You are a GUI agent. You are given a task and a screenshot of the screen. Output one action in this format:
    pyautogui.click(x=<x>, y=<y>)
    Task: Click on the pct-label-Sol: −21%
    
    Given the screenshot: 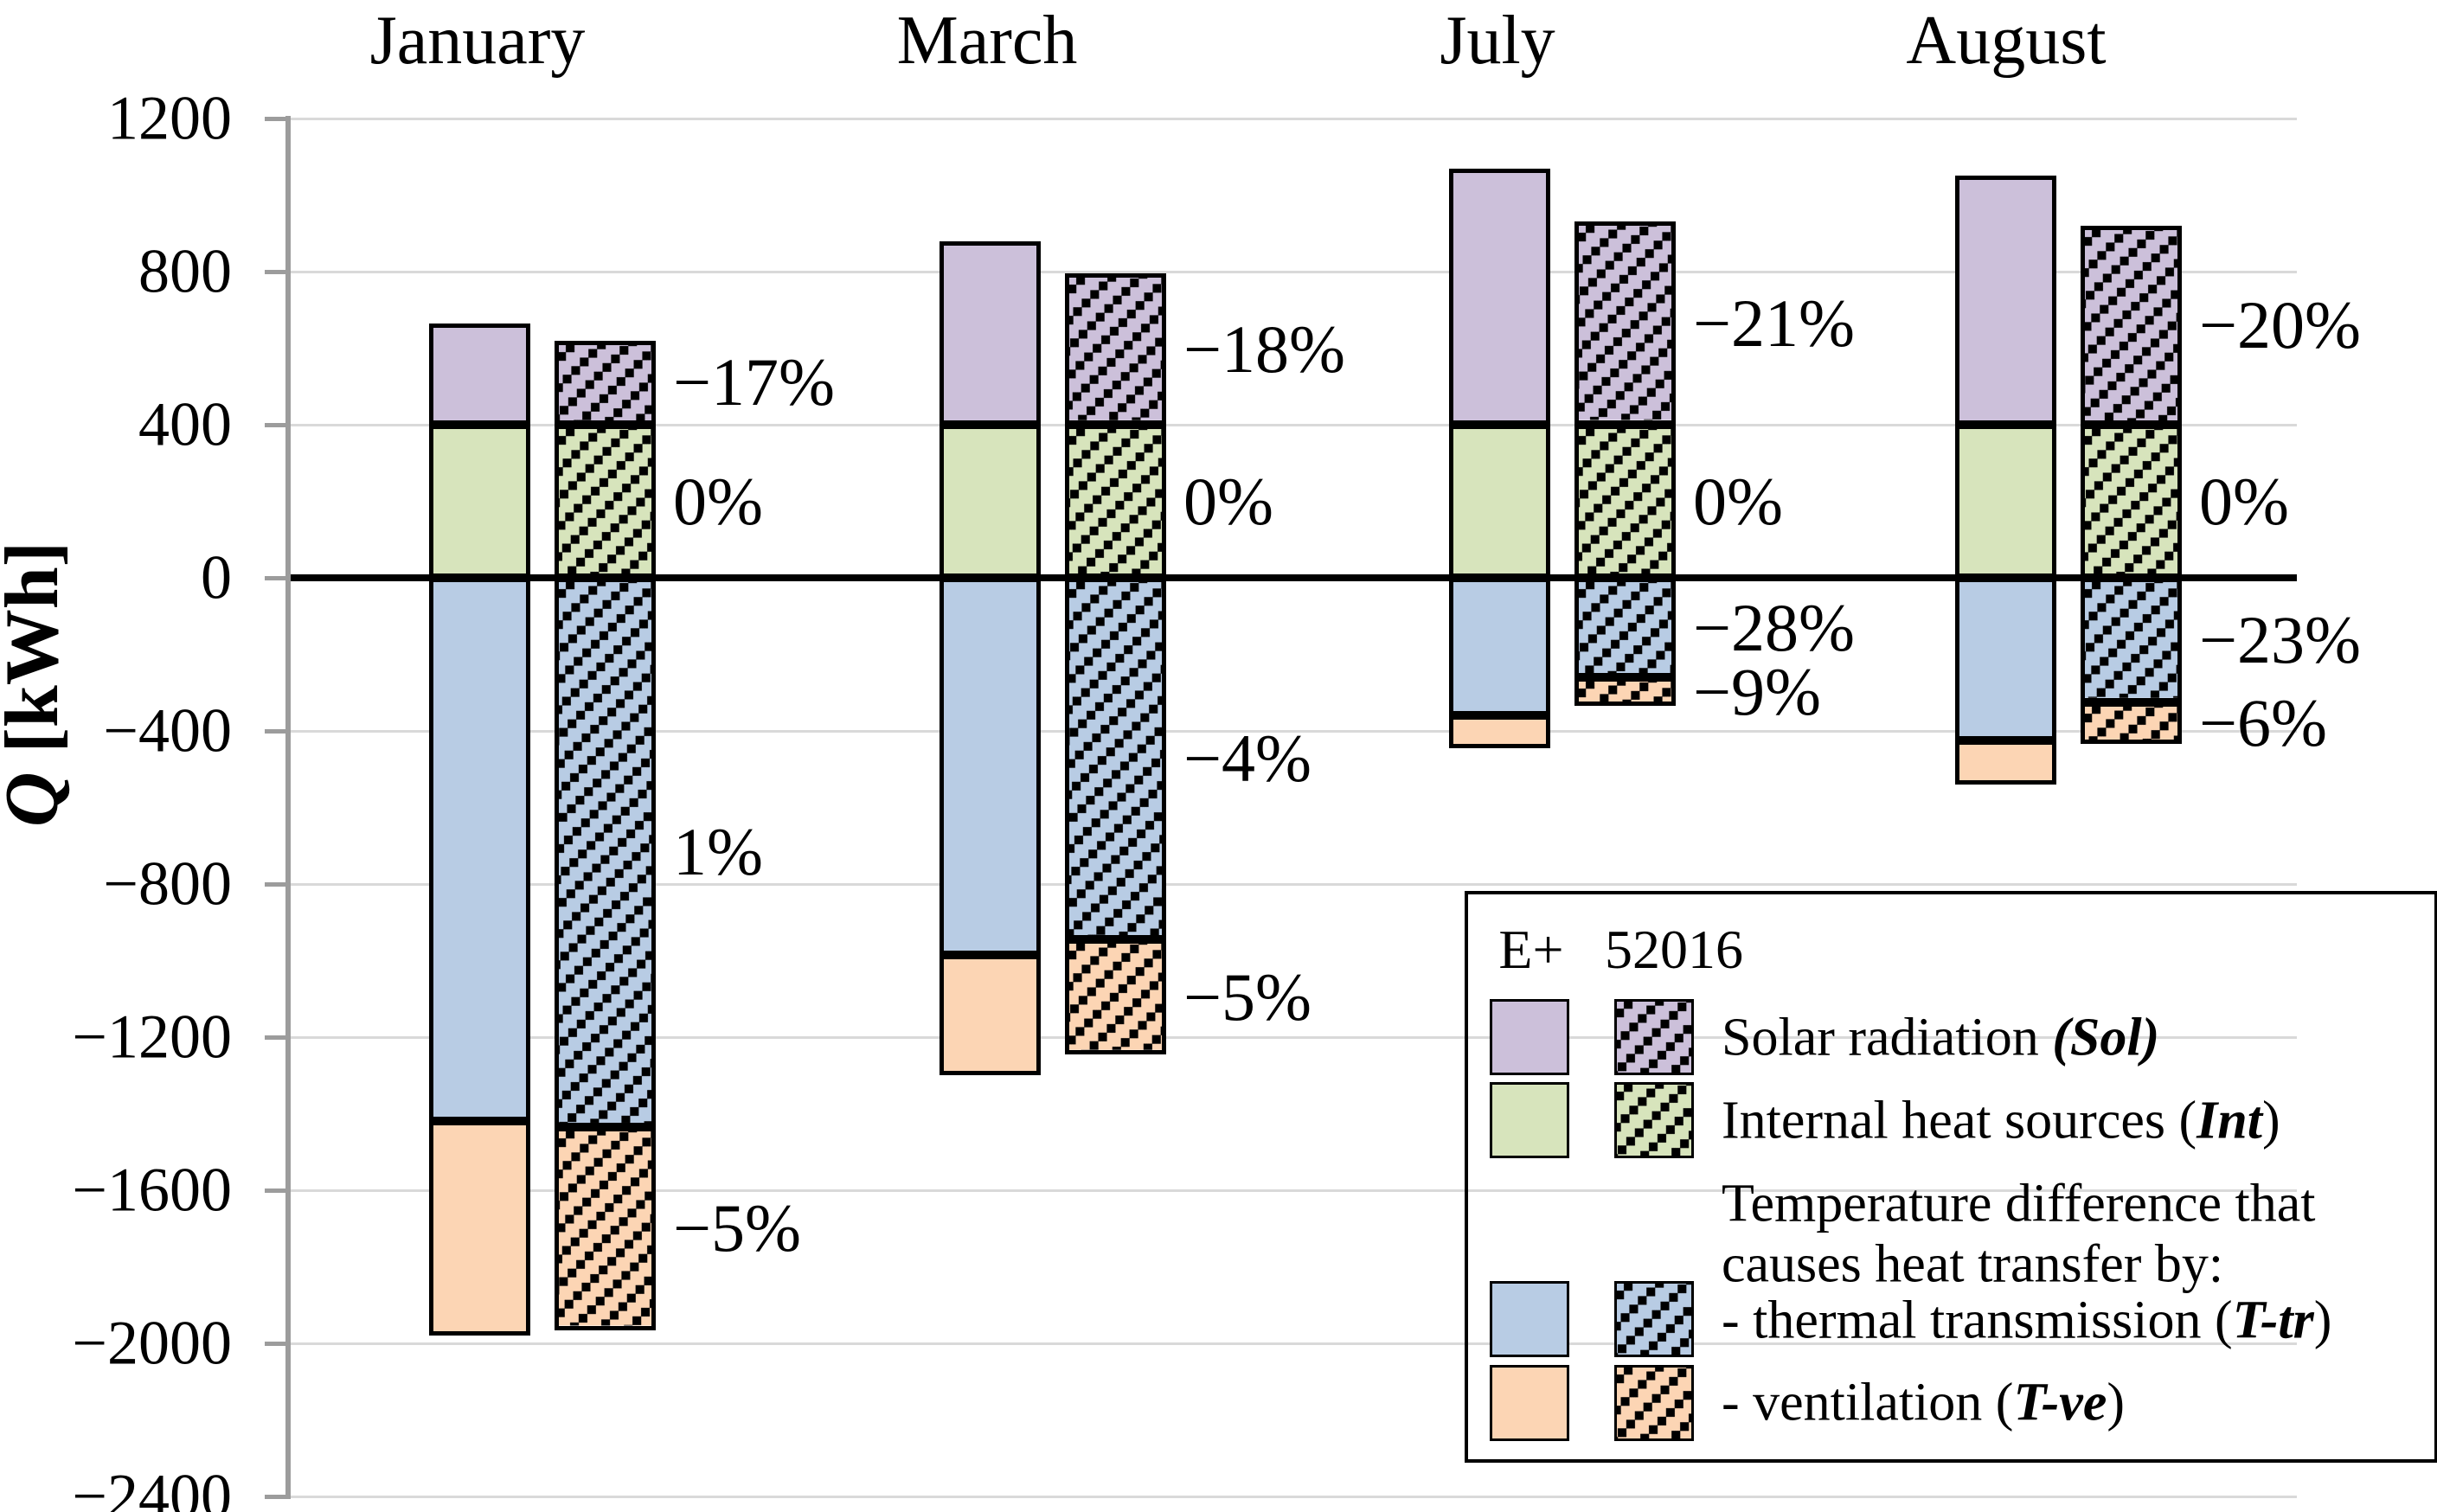 What is the action you would take?
    pyautogui.click(x=1774, y=323)
    